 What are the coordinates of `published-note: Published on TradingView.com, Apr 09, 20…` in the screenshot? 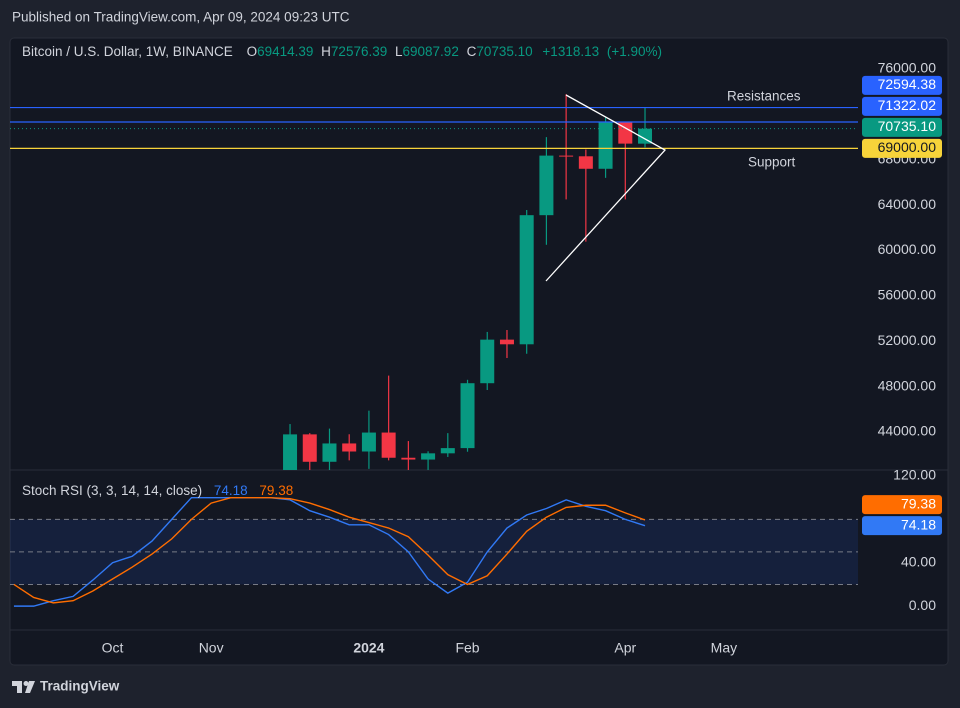 It's located at (181, 17).